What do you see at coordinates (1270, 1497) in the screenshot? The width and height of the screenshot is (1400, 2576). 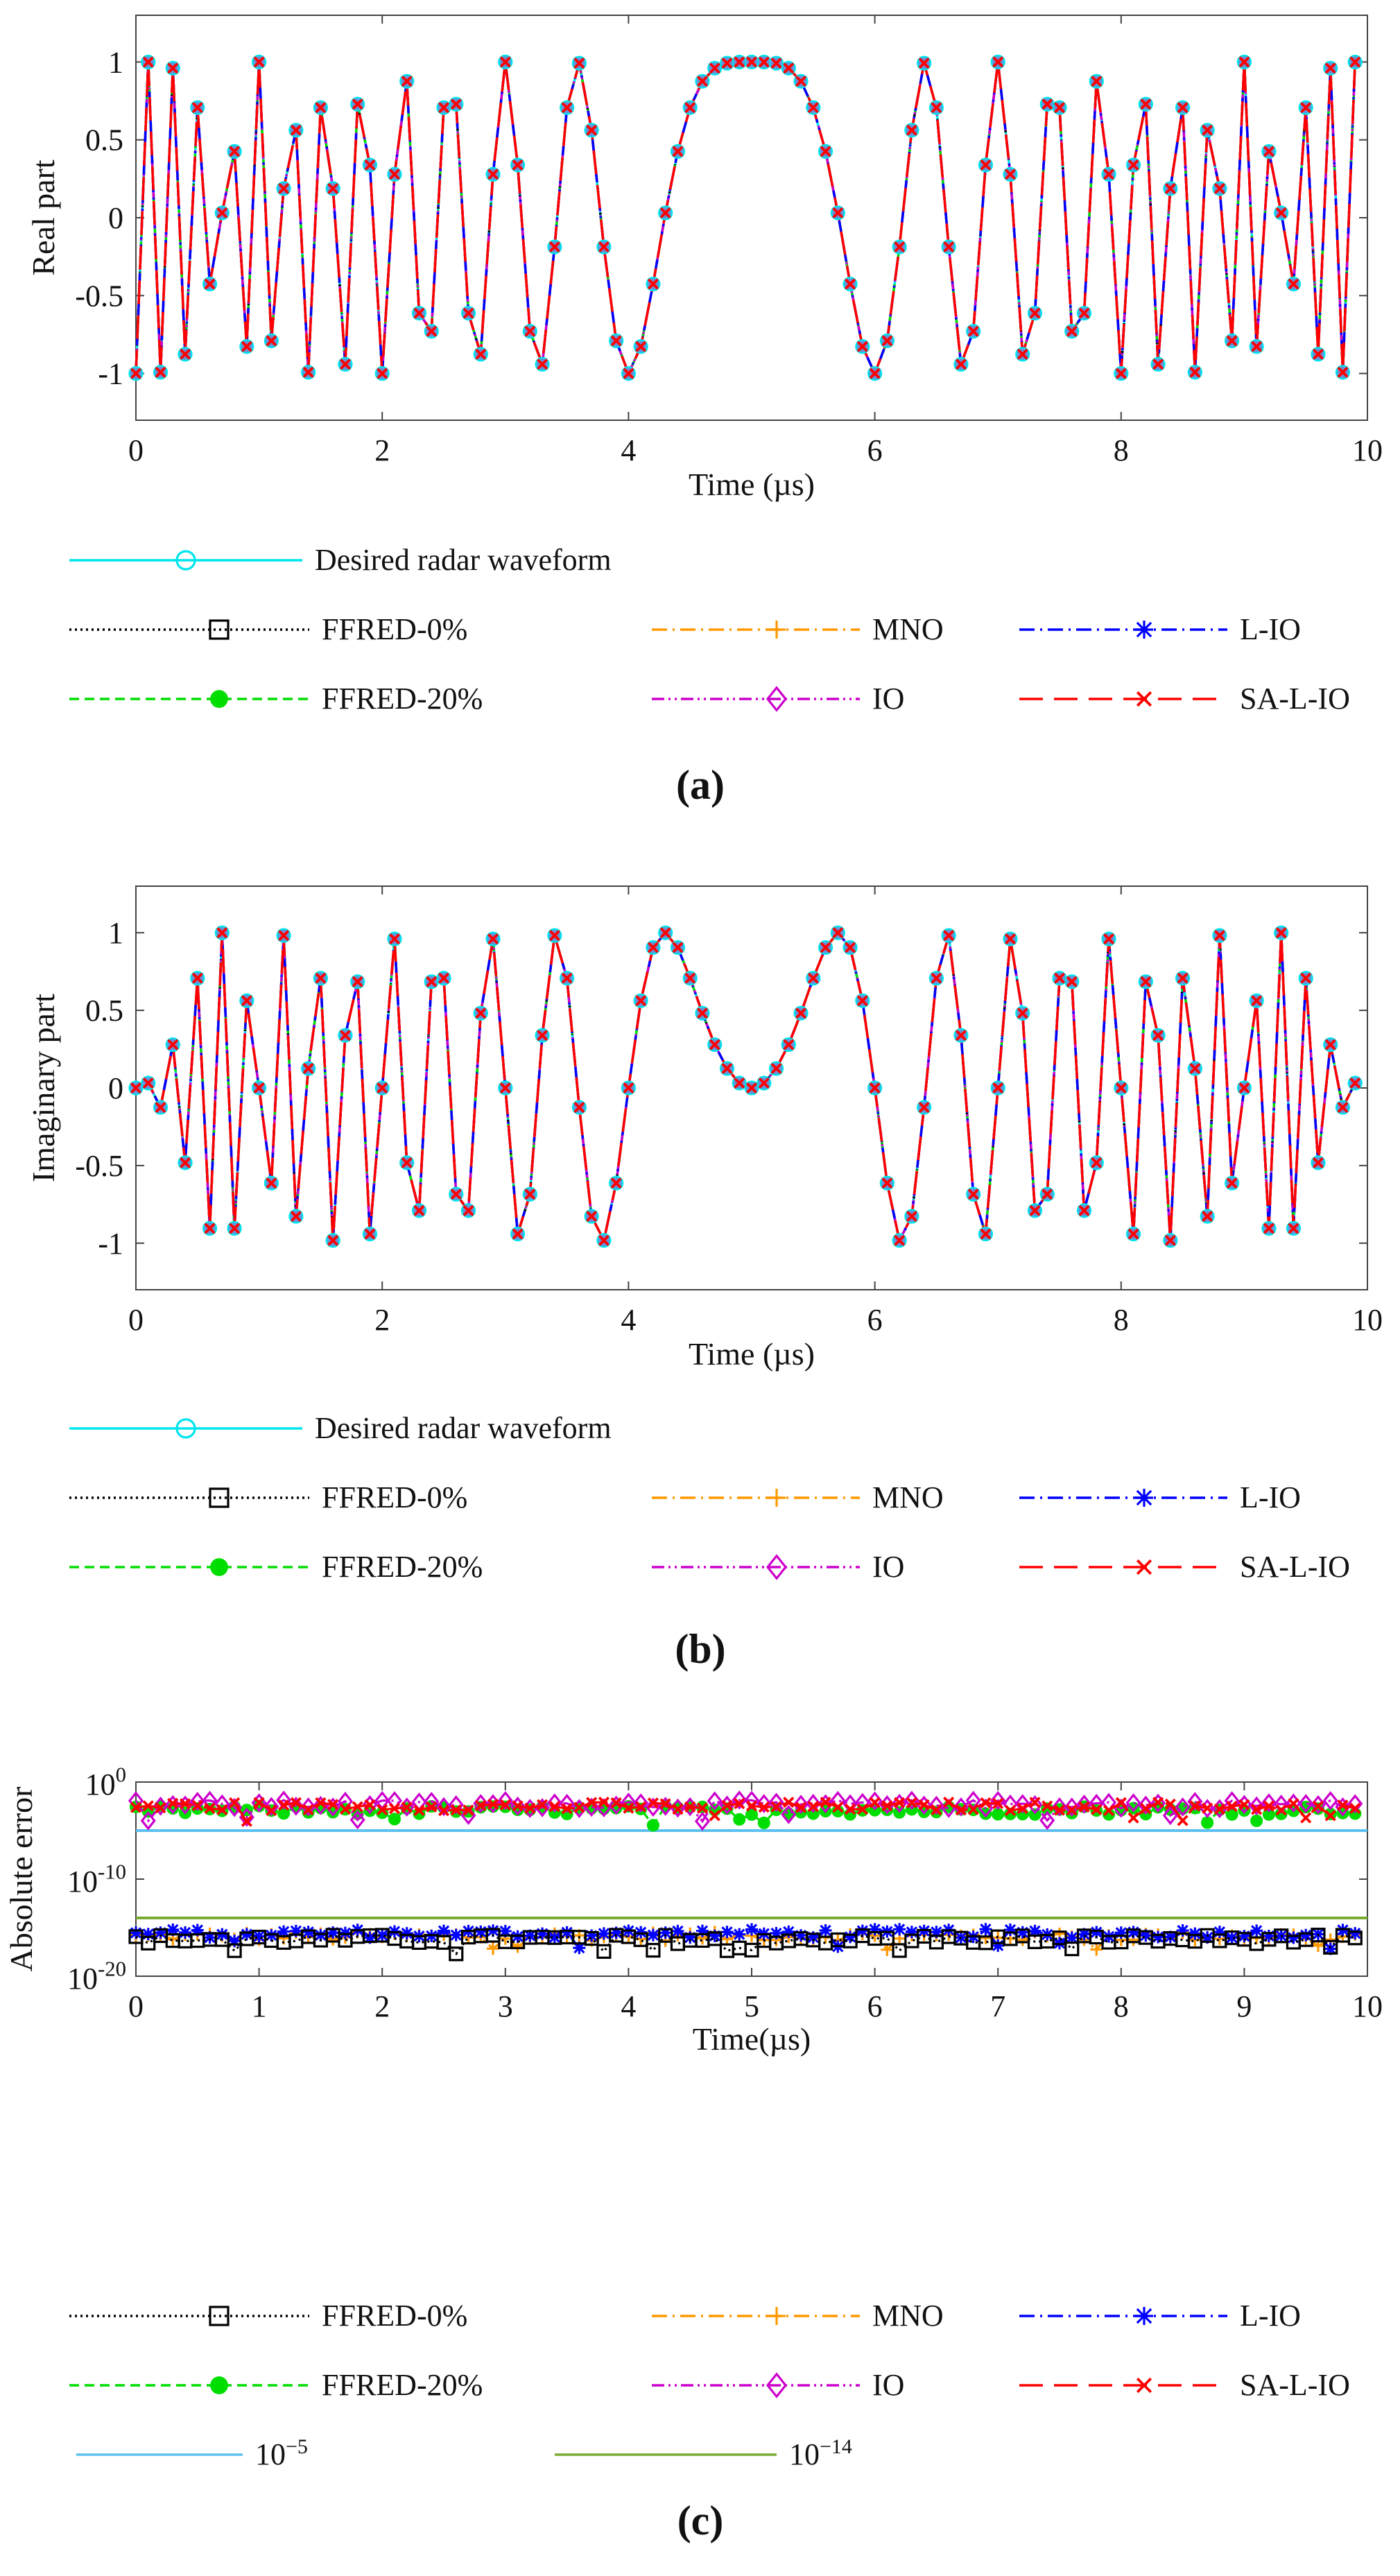 I see `legend-3-label: L-IO` at bounding box center [1270, 1497].